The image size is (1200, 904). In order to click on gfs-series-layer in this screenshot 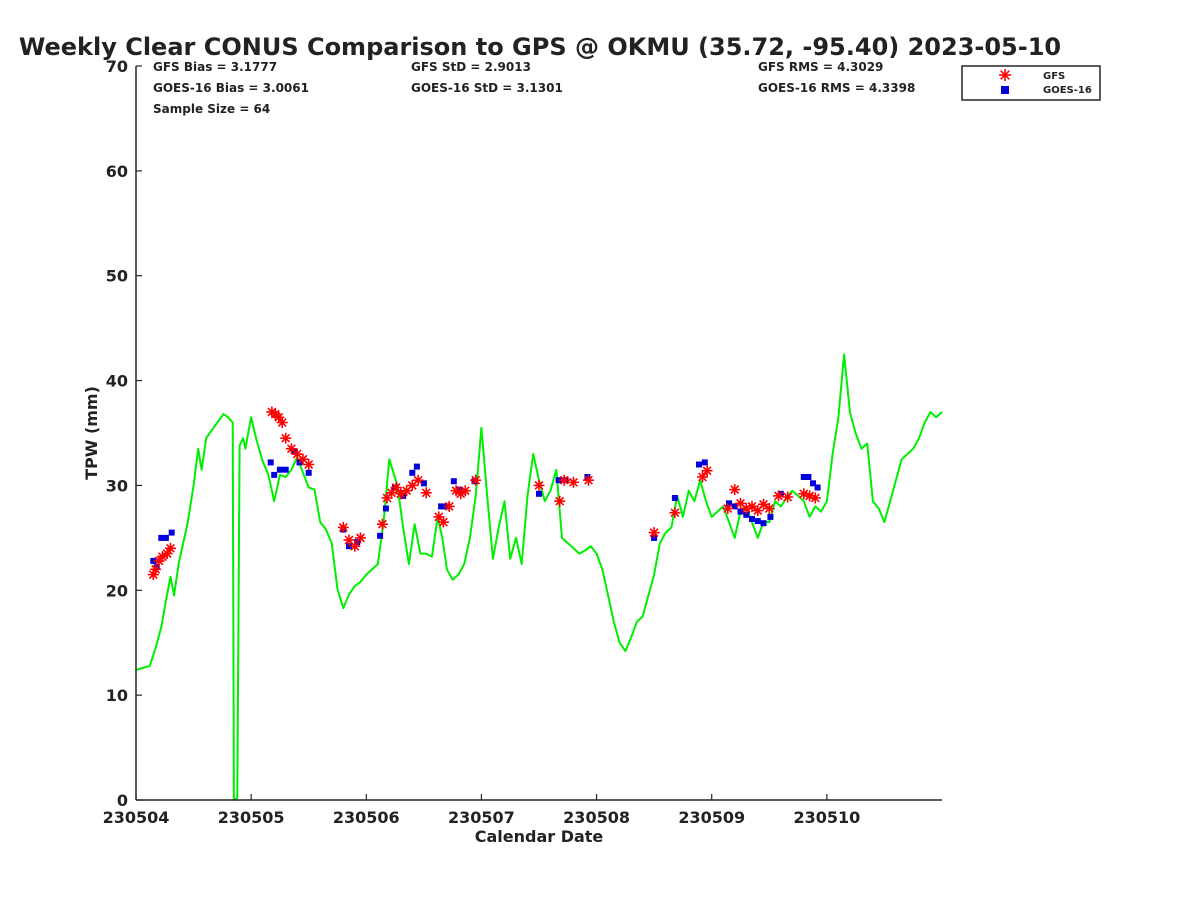, I will do `click(484, 493)`.